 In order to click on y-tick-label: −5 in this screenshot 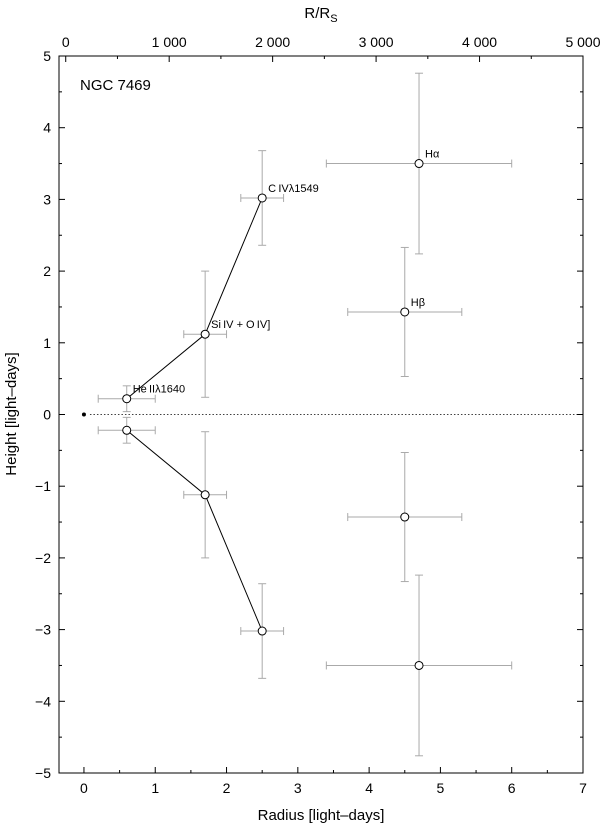, I will do `click(43, 773)`.